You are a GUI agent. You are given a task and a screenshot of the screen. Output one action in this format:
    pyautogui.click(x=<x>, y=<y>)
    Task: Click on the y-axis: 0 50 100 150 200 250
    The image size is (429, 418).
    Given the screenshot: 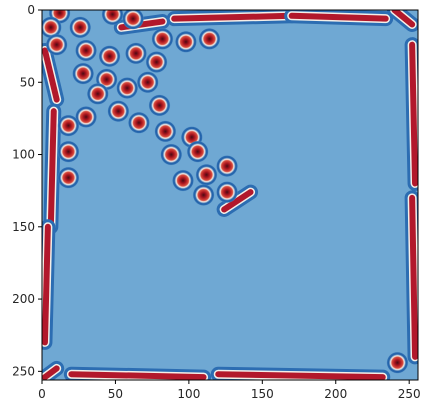 What is the action you would take?
    pyautogui.click(x=27, y=190)
    